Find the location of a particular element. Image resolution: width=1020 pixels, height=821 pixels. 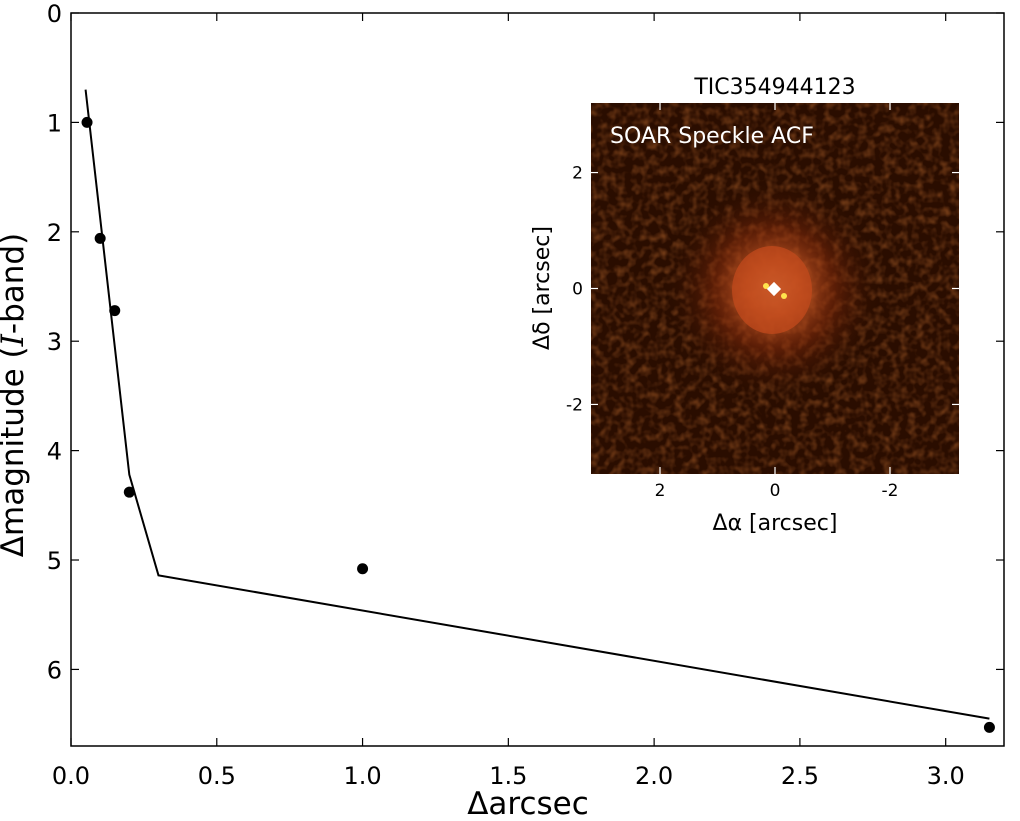

inset-y-tick-label: -2 is located at coordinates (574, 405).